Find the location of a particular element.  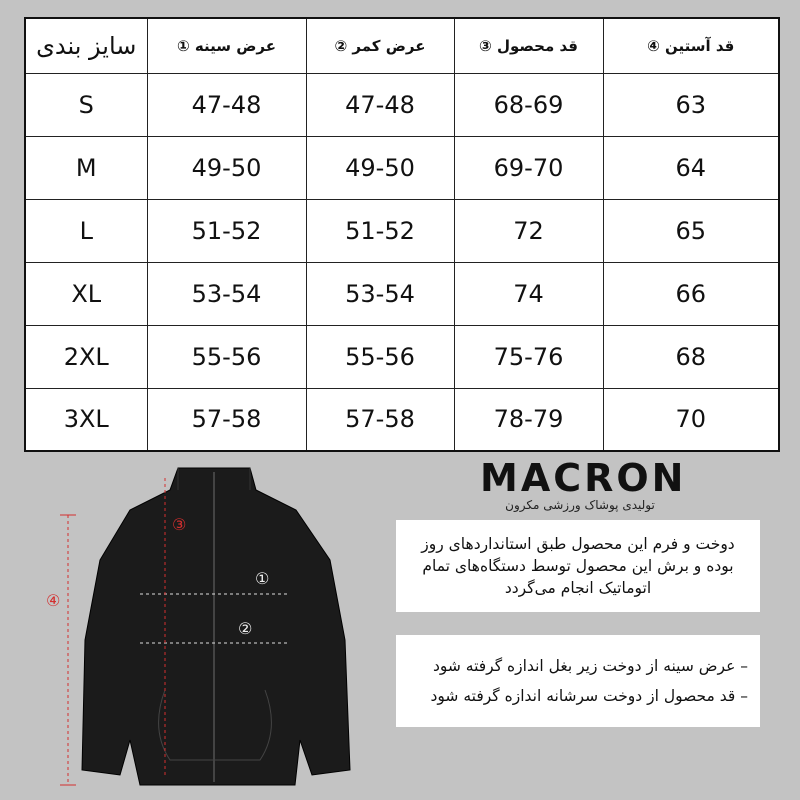

table-row: S 47-48 47-48 68-69 63 is located at coordinates (402, 104).